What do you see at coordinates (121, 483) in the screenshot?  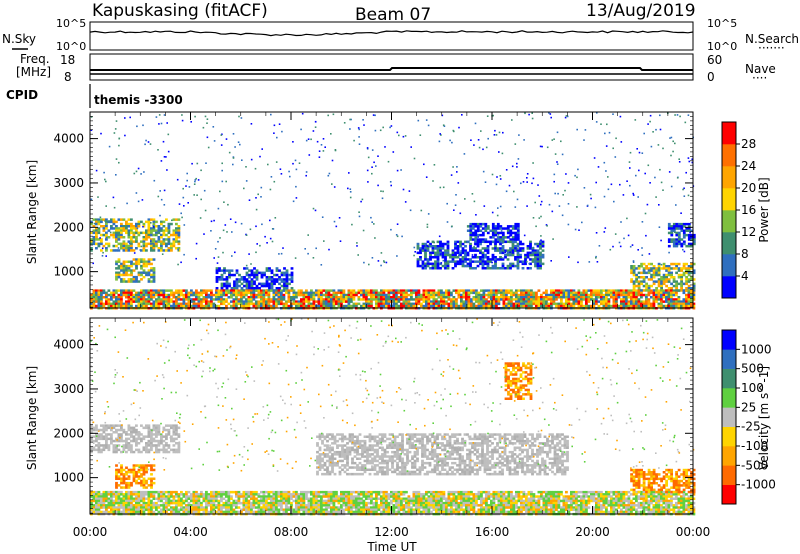 I see `velocity-region-1-cell` at bounding box center [121, 483].